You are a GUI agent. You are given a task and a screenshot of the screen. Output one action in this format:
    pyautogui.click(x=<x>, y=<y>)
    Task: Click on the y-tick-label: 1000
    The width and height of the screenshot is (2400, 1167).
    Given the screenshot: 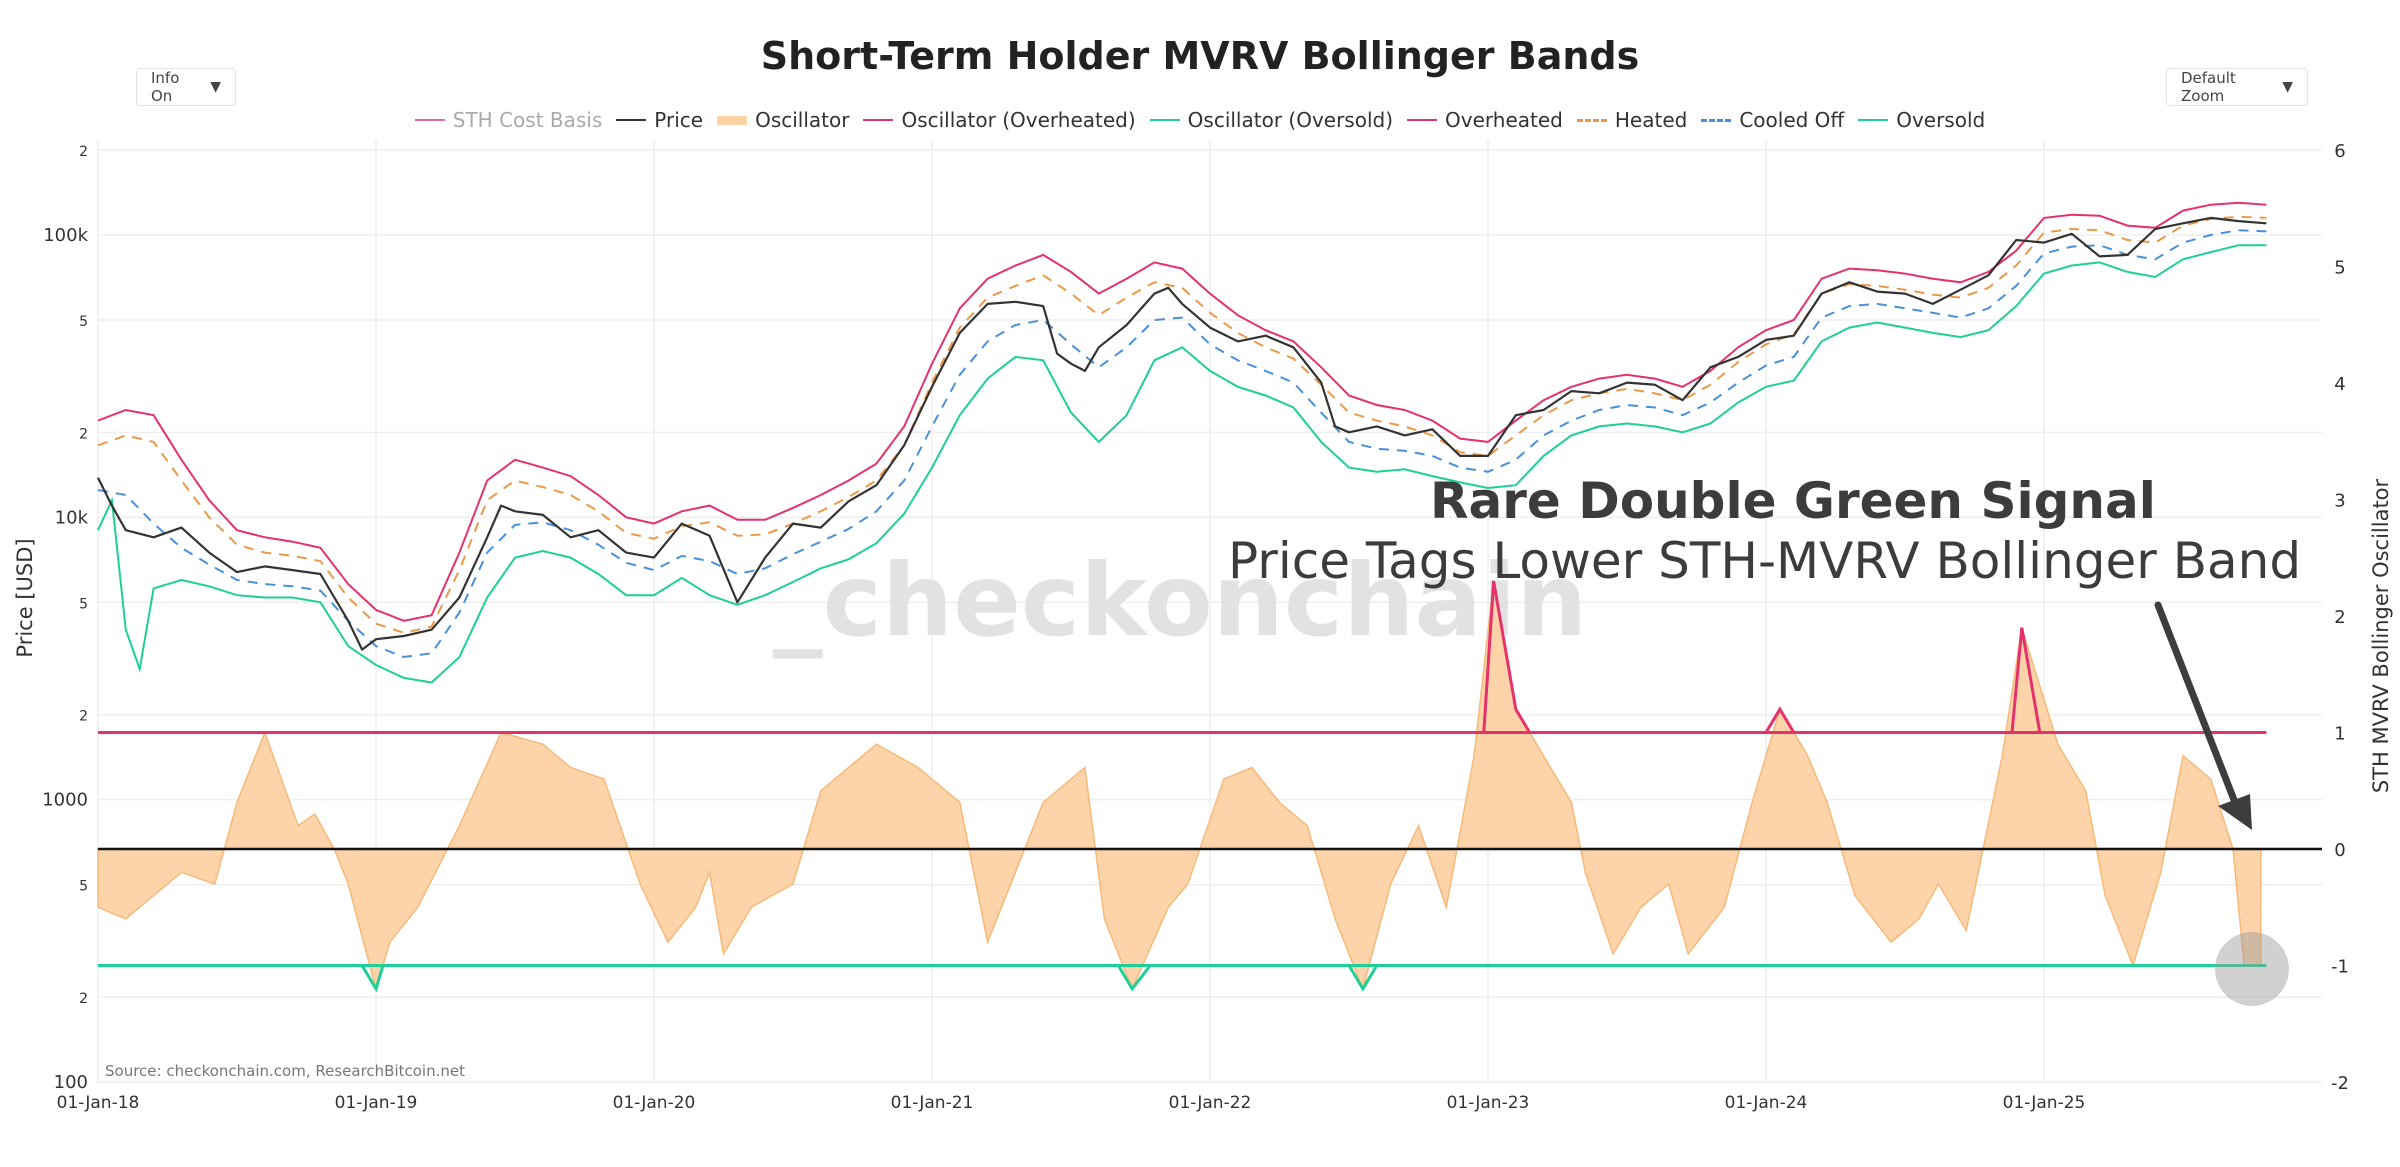 What is the action you would take?
    pyautogui.click(x=65, y=800)
    